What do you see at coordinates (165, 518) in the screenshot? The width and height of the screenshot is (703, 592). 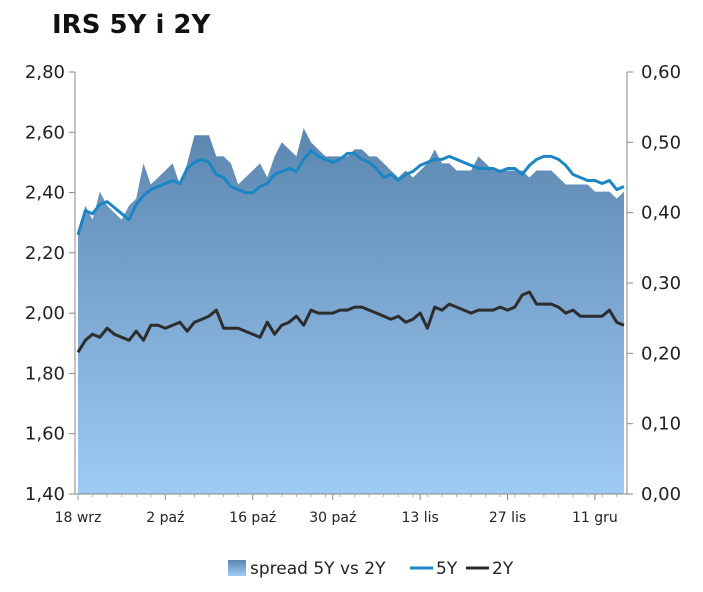 I see `x-tick-label: 2 paź` at bounding box center [165, 518].